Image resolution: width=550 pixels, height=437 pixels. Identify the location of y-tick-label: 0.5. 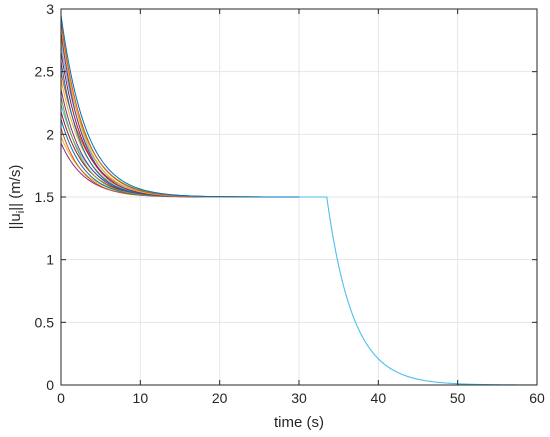
(45, 322).